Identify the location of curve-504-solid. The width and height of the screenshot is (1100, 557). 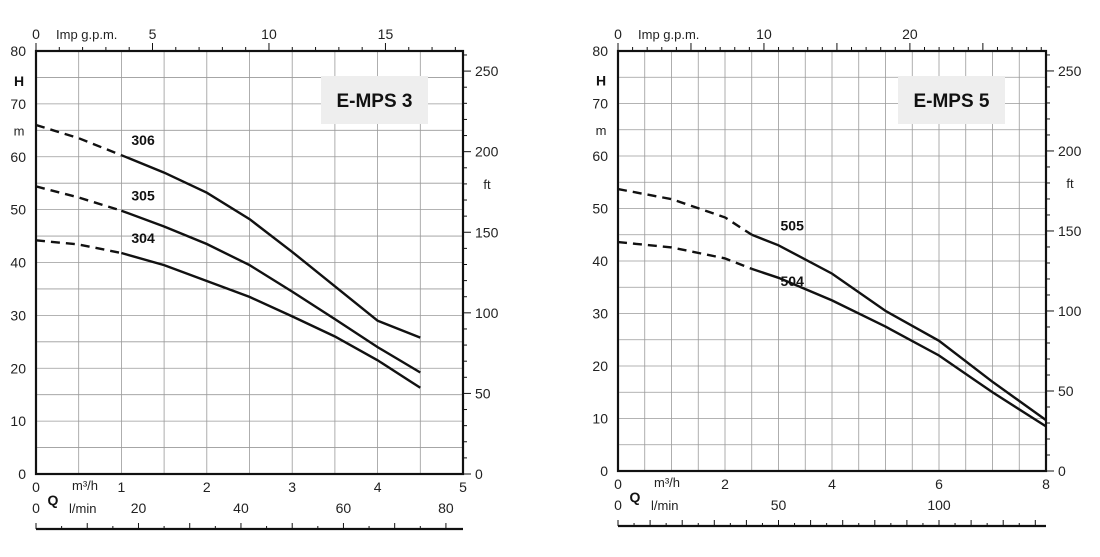
(899, 347).